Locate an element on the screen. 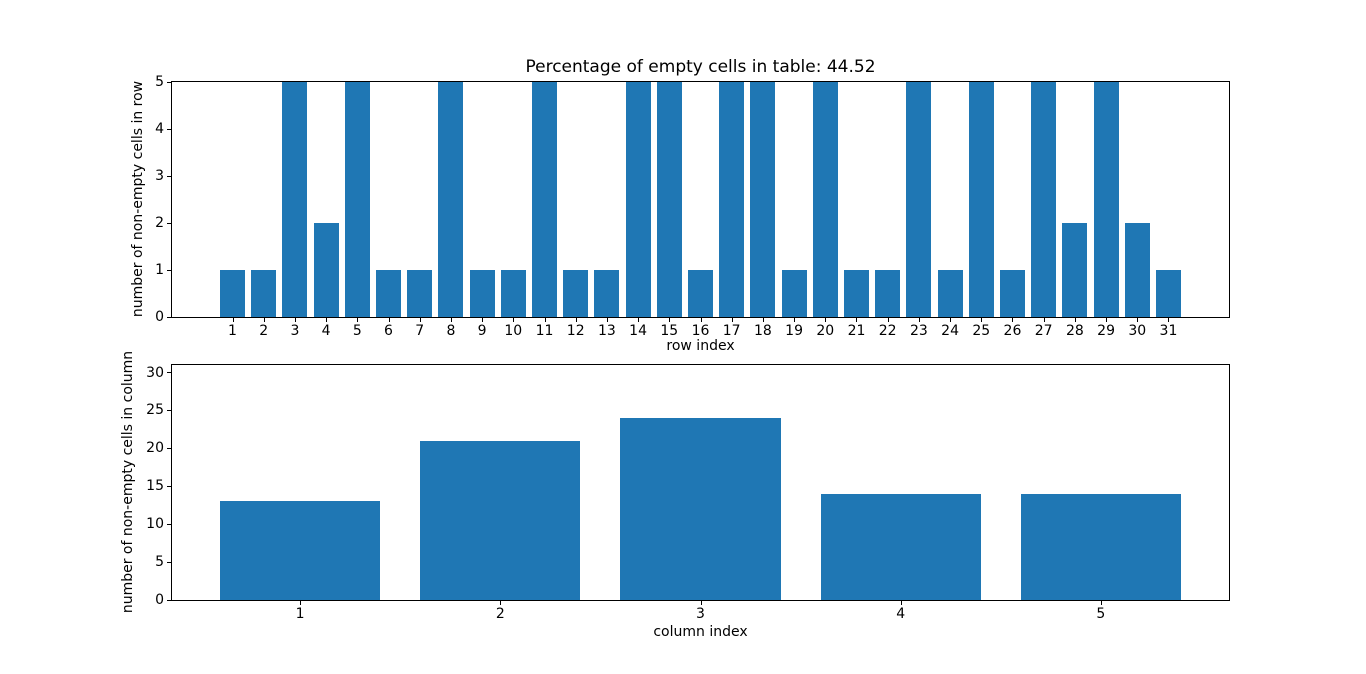  y-tick-label: 4 is located at coordinates (159, 129).